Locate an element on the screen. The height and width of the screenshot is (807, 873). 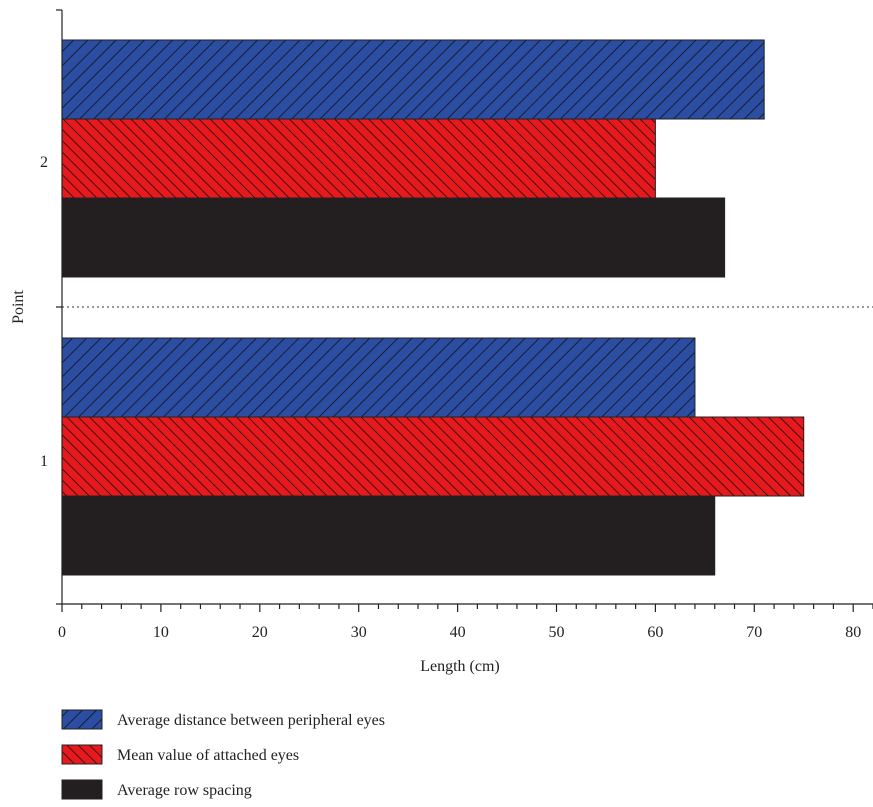
x-tick-label-0: 0 is located at coordinates (62, 632).